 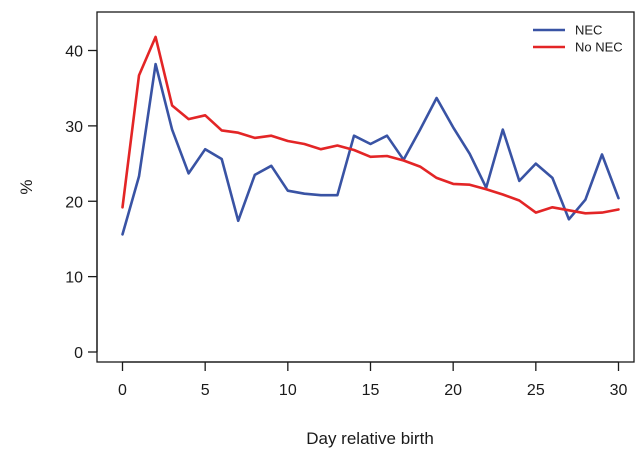 What do you see at coordinates (578, 39) in the screenshot?
I see `legend: NEC No NEC` at bounding box center [578, 39].